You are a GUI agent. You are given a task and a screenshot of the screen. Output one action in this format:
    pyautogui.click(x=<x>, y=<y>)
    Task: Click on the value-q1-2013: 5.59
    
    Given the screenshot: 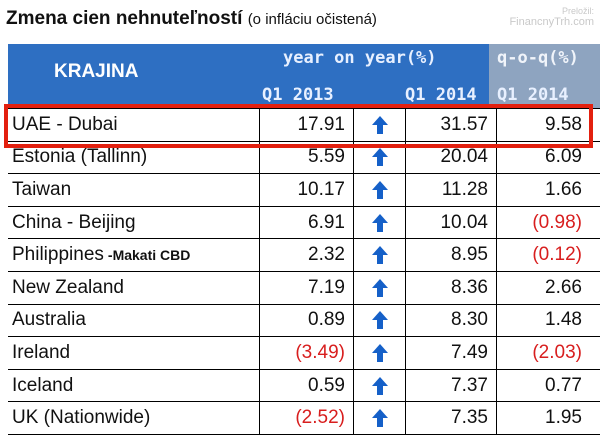 What is the action you would take?
    pyautogui.click(x=307, y=157)
    